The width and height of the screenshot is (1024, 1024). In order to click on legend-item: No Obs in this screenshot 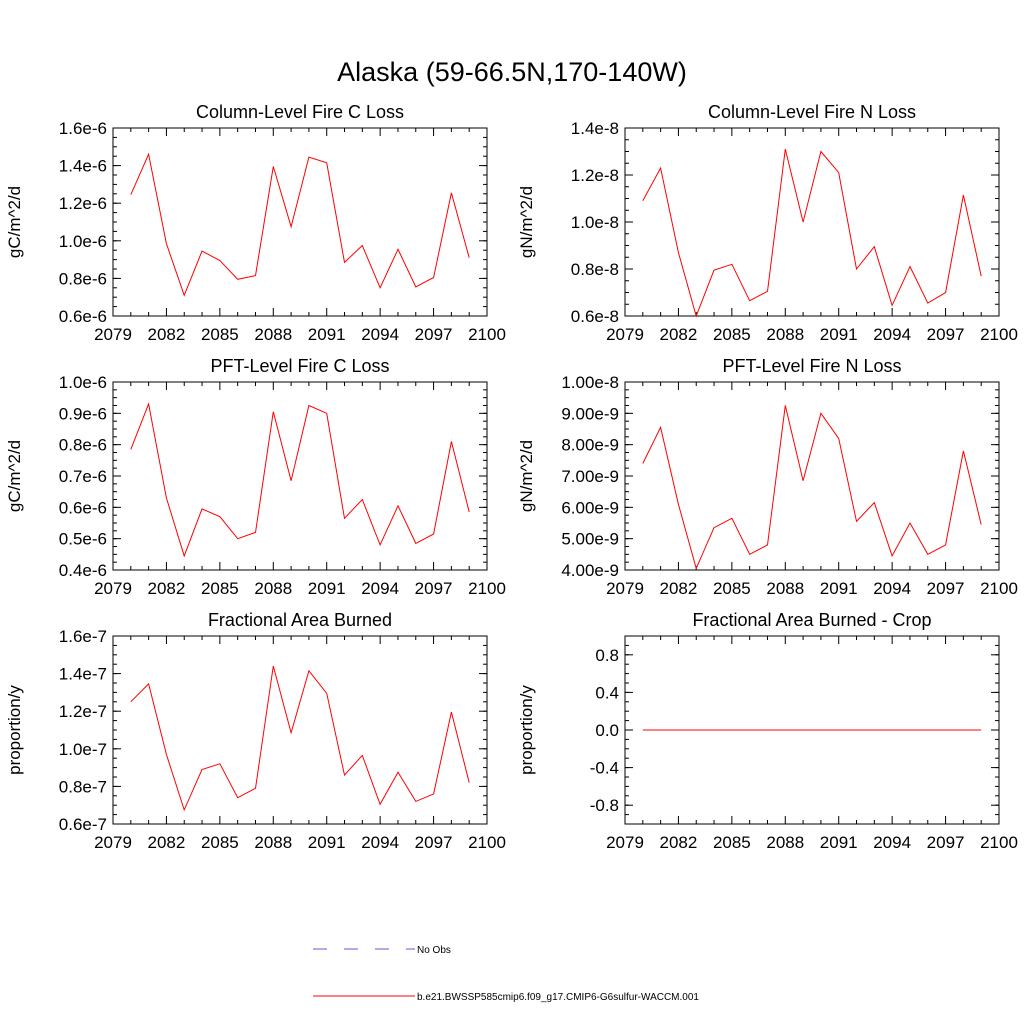, I will do `click(382, 950)`.